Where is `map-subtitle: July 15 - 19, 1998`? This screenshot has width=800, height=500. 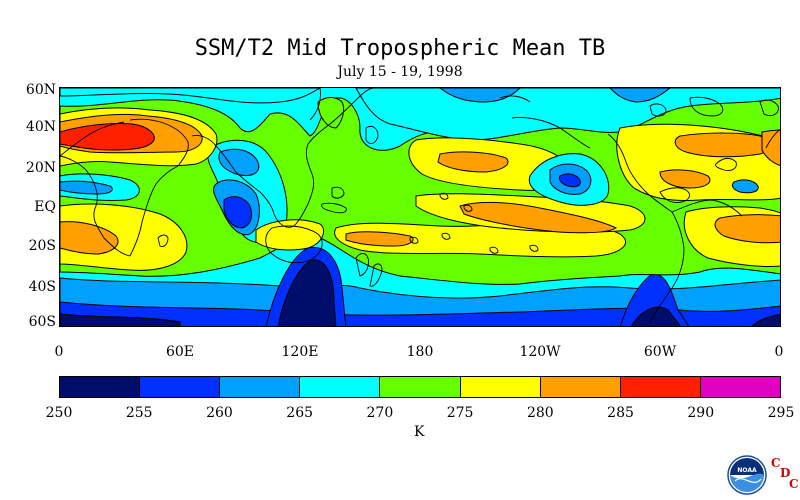 map-subtitle: July 15 - 19, 1998 is located at coordinates (400, 72).